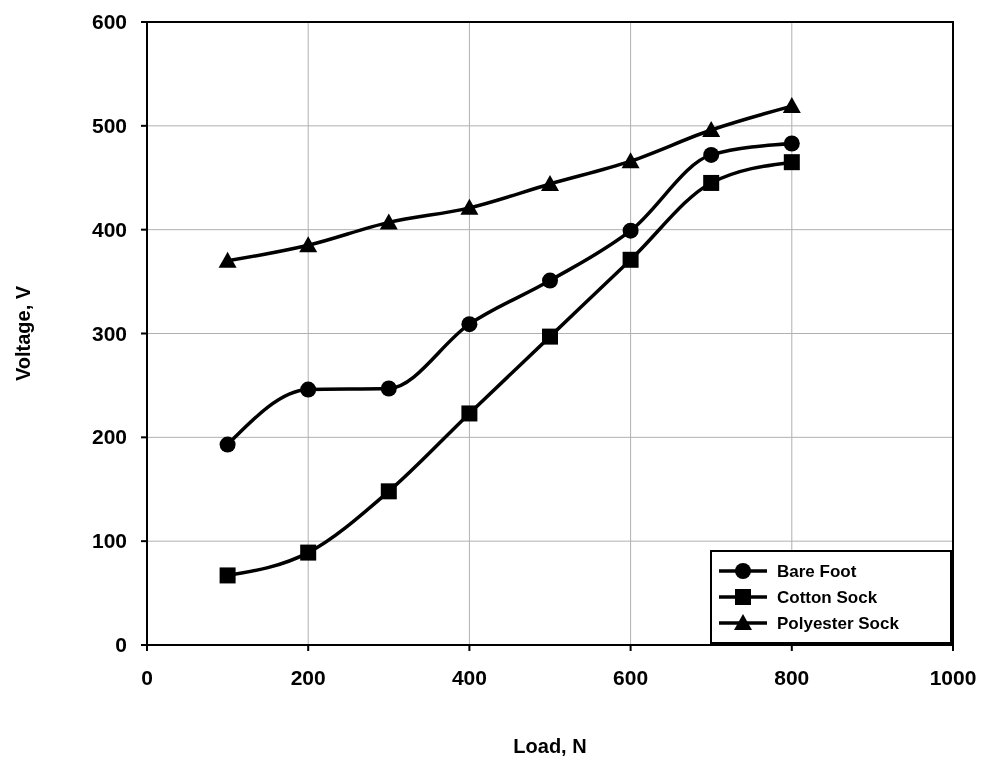  I want to click on x-tick-label: 0, so click(147, 677).